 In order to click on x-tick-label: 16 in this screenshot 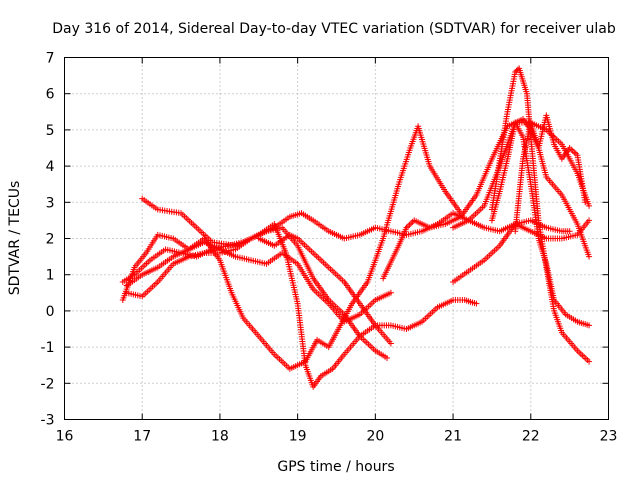, I will do `click(65, 437)`.